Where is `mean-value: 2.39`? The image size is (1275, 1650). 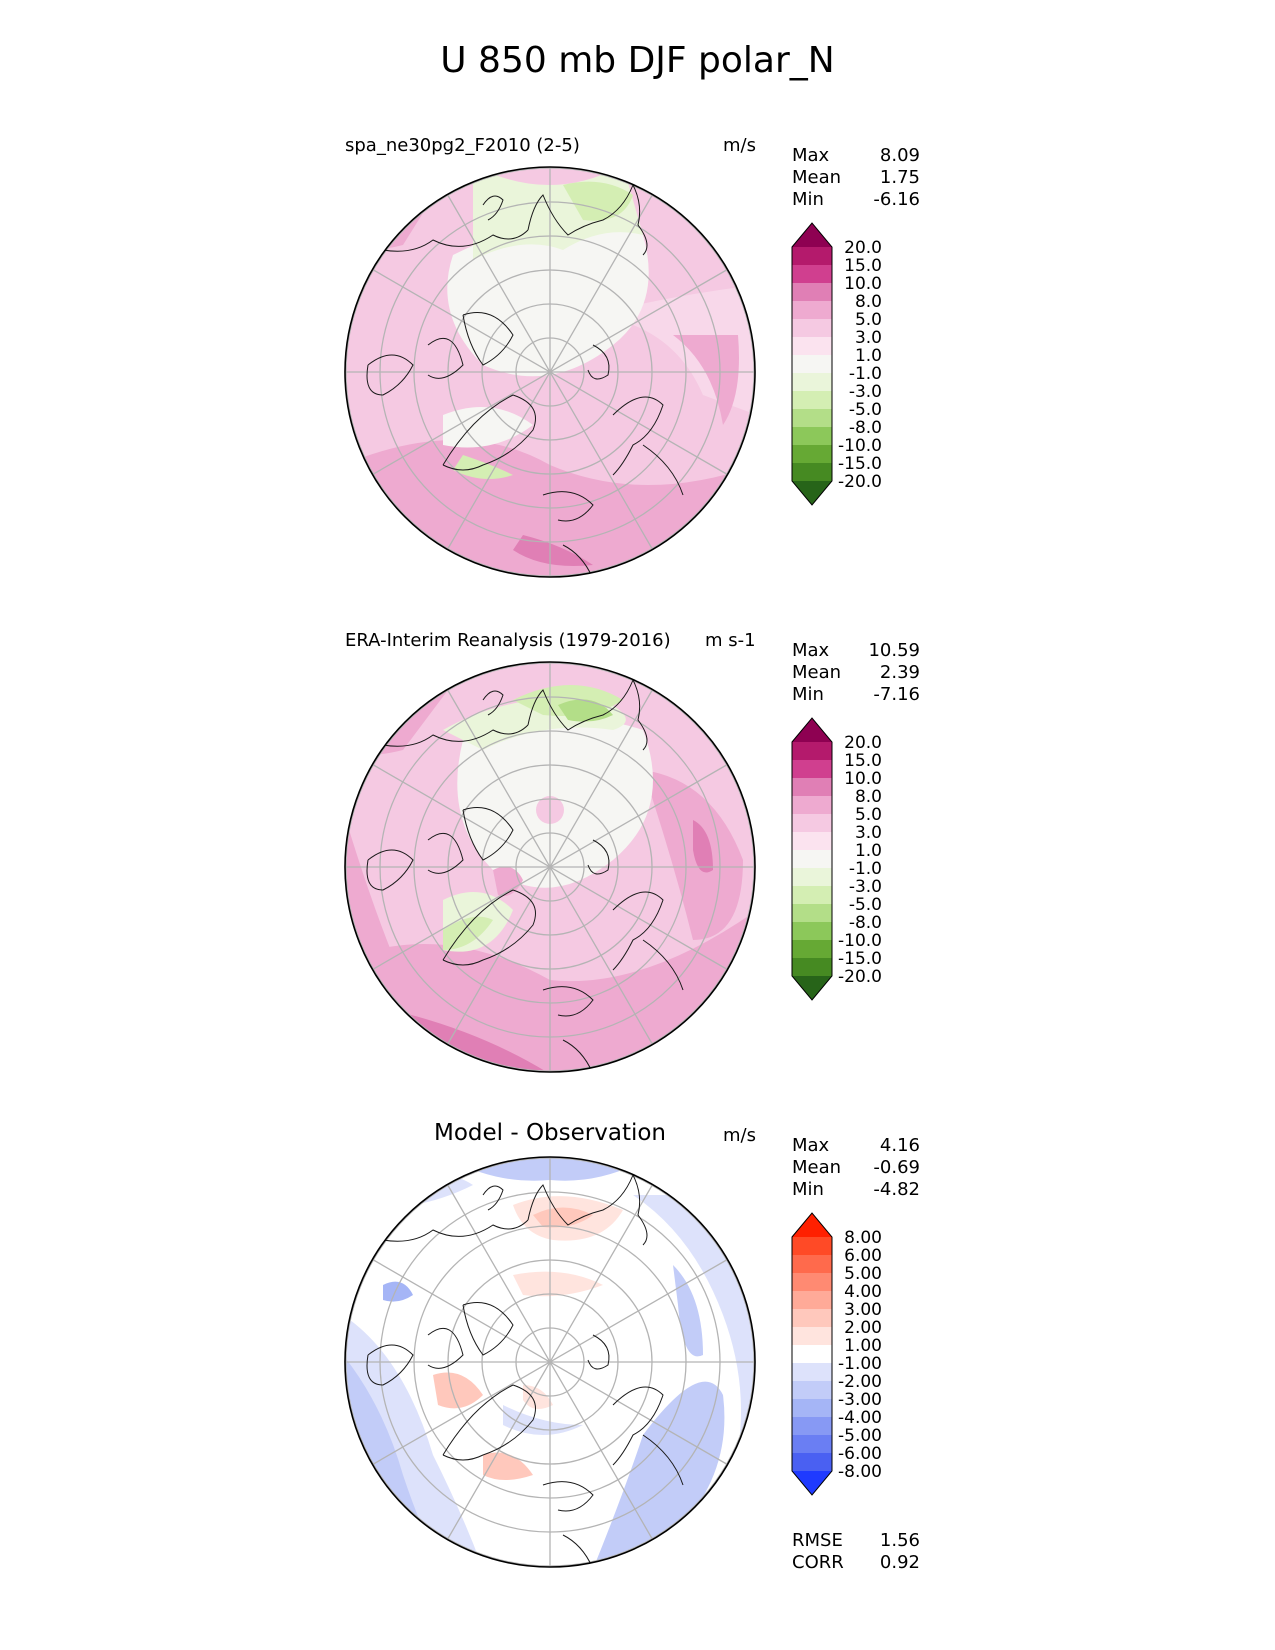
mean-value: 2.39 is located at coordinates (899, 672).